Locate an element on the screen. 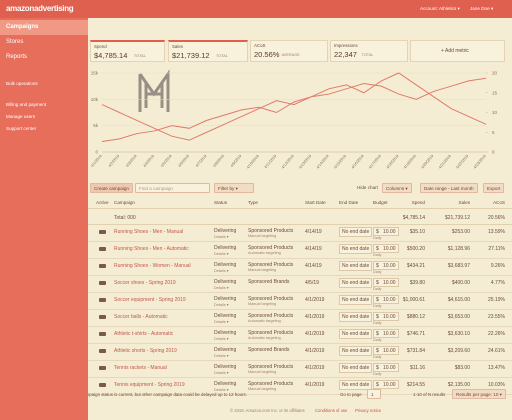  metric-card: Spend $4,785.14 TOTAL is located at coordinates (127, 51).